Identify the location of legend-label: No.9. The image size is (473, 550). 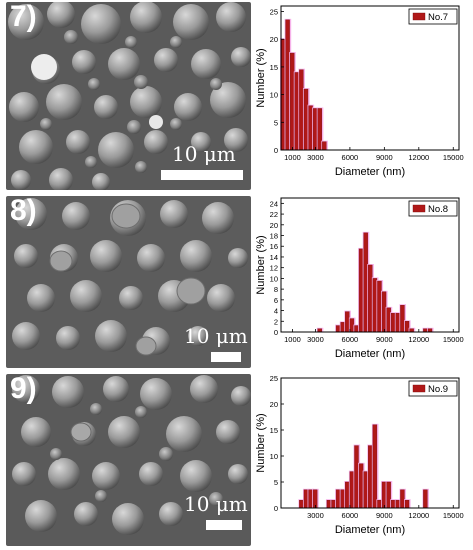
(438, 389).